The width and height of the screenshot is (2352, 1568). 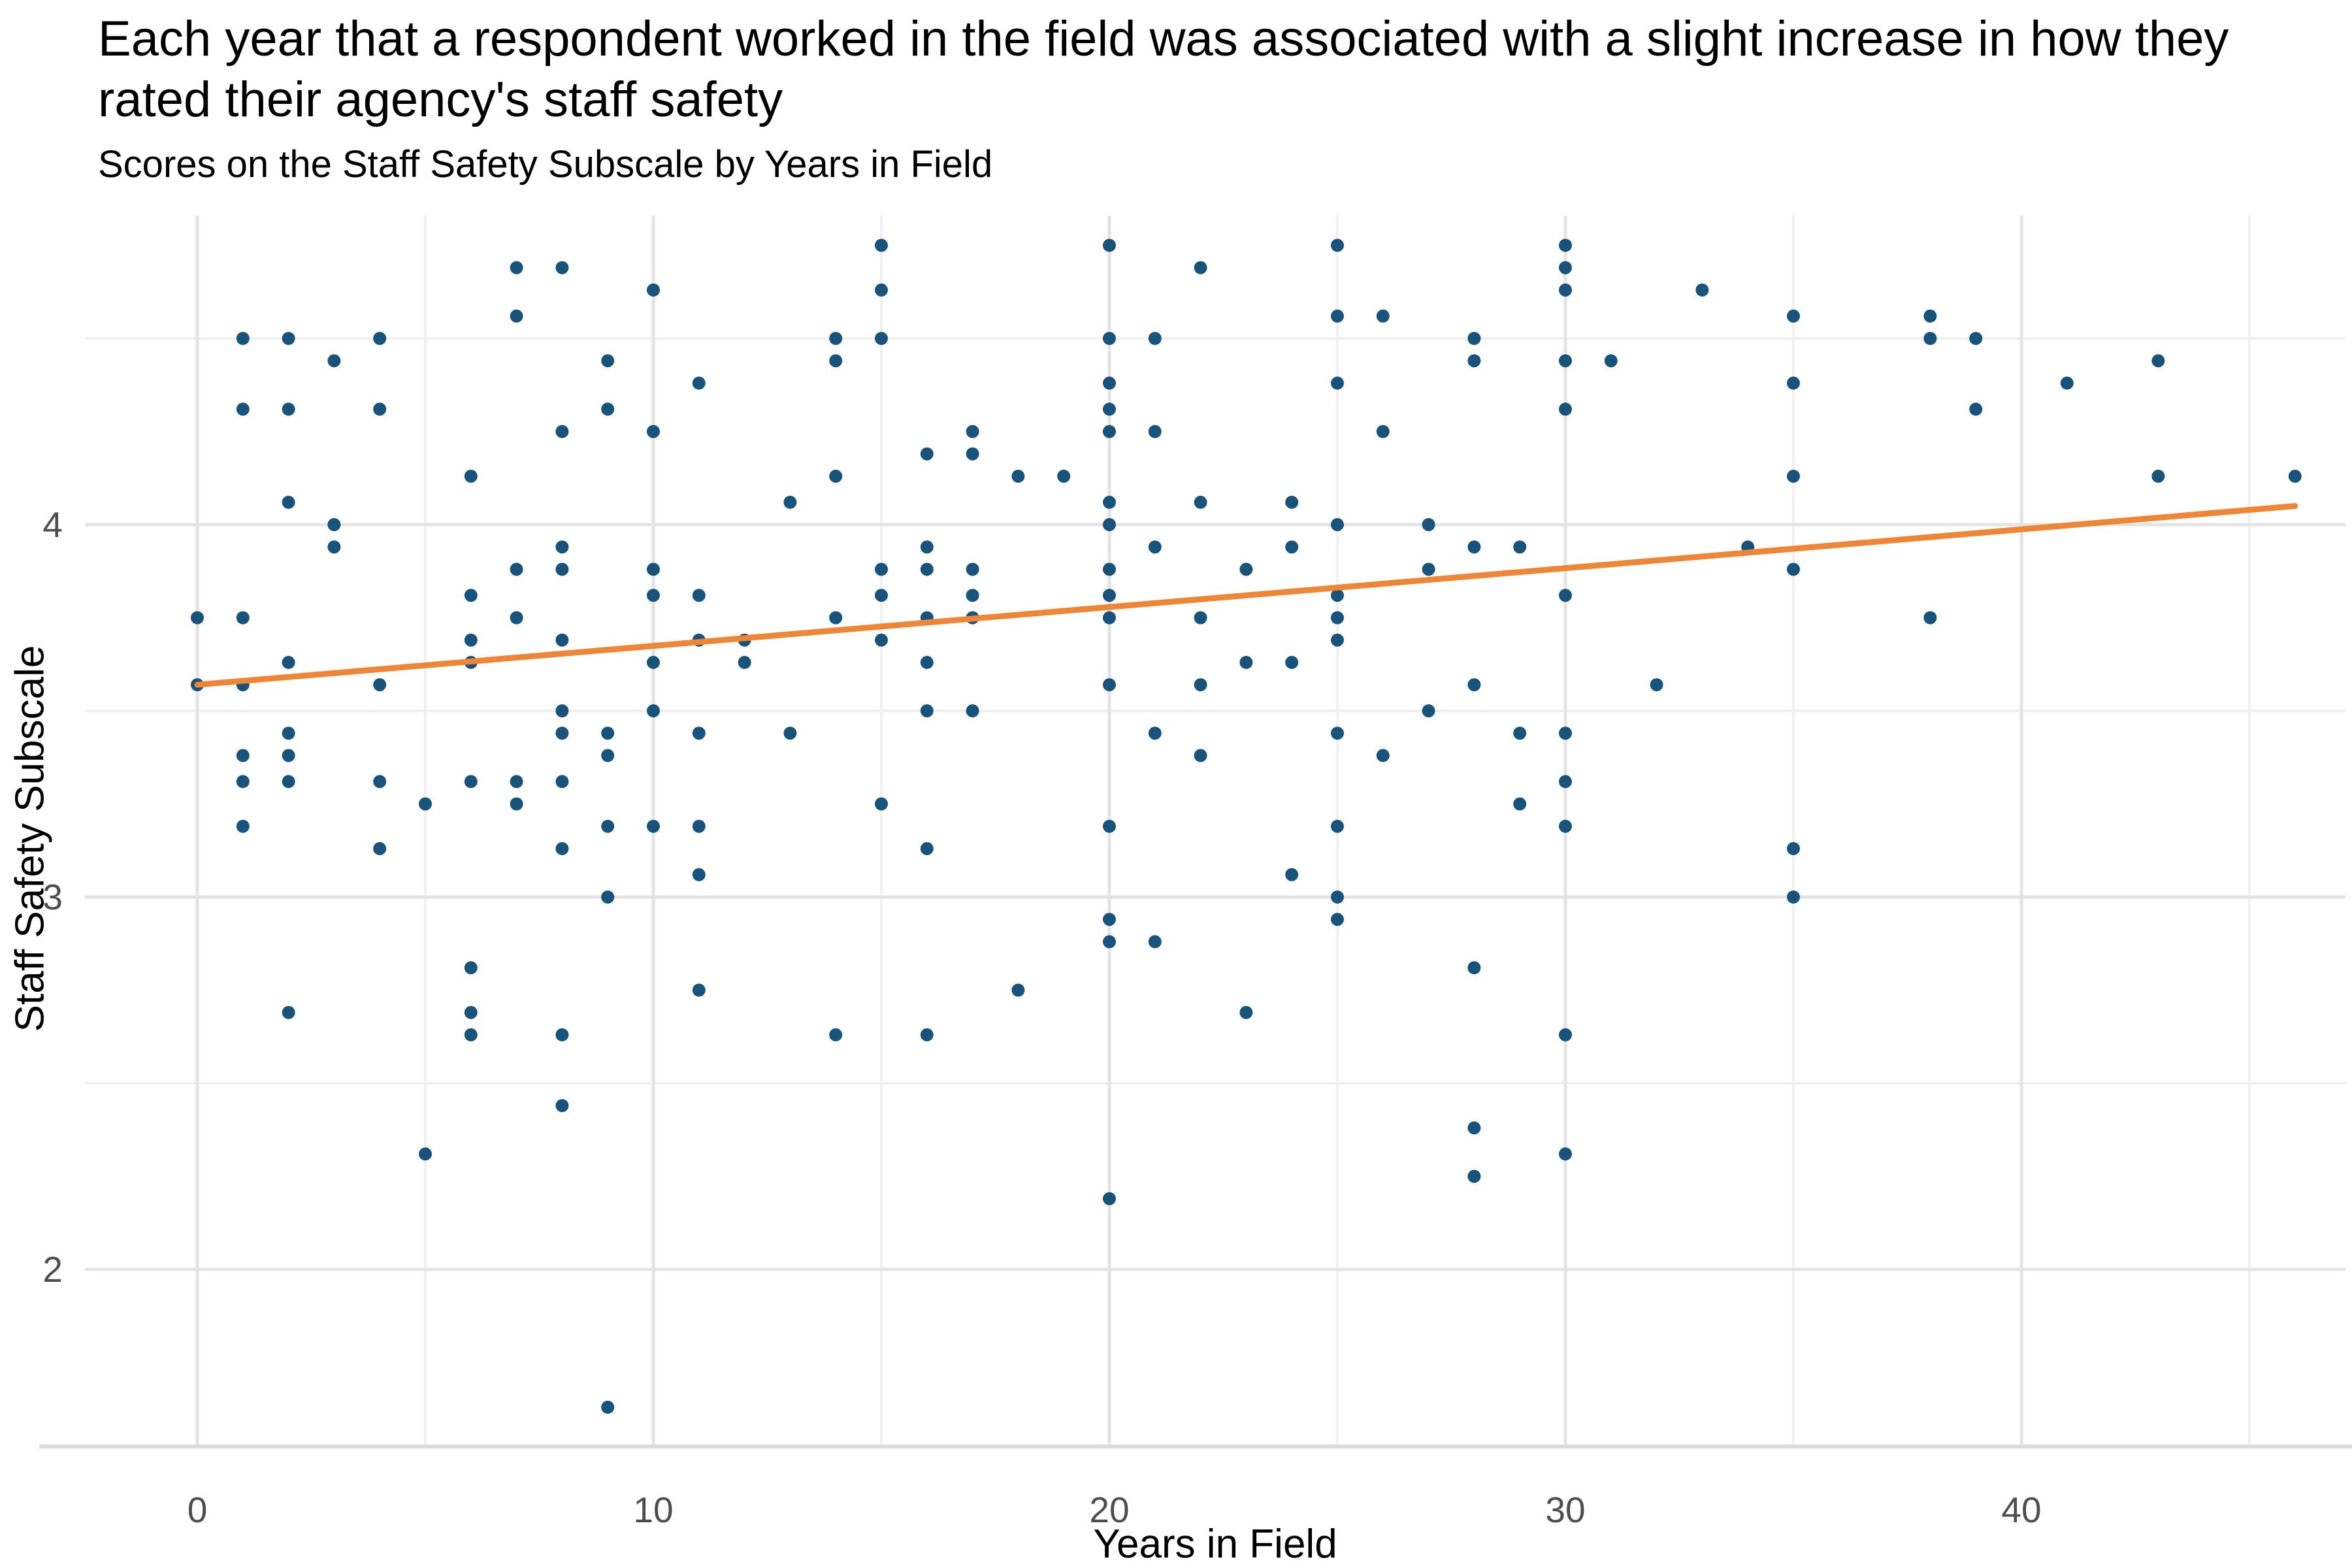 What do you see at coordinates (198, 1510) in the screenshot?
I see `x-tick-label: 0` at bounding box center [198, 1510].